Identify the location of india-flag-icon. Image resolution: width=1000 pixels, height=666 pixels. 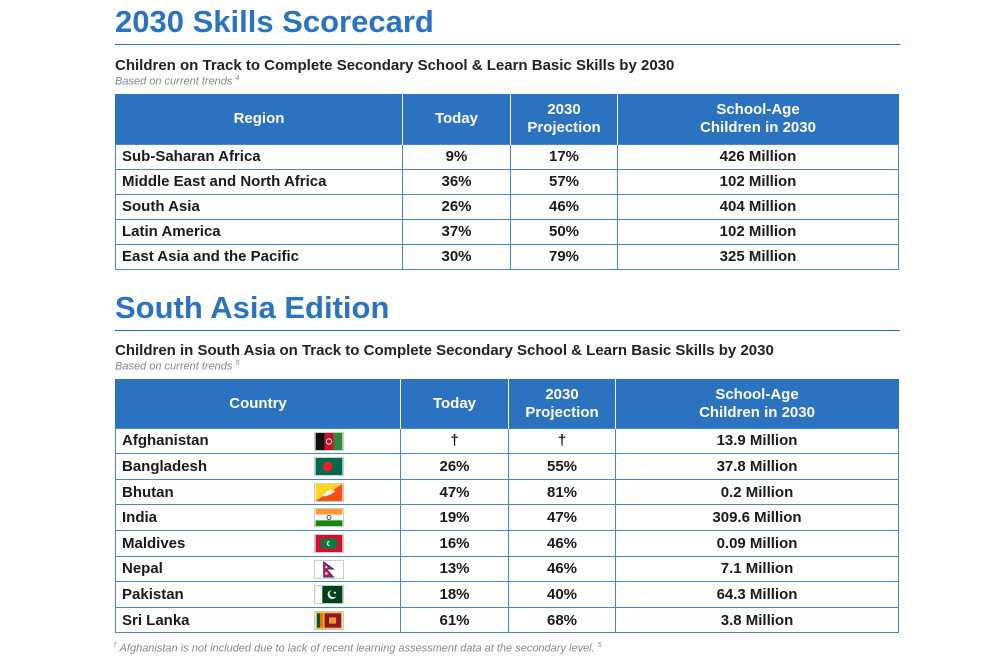
(329, 518).